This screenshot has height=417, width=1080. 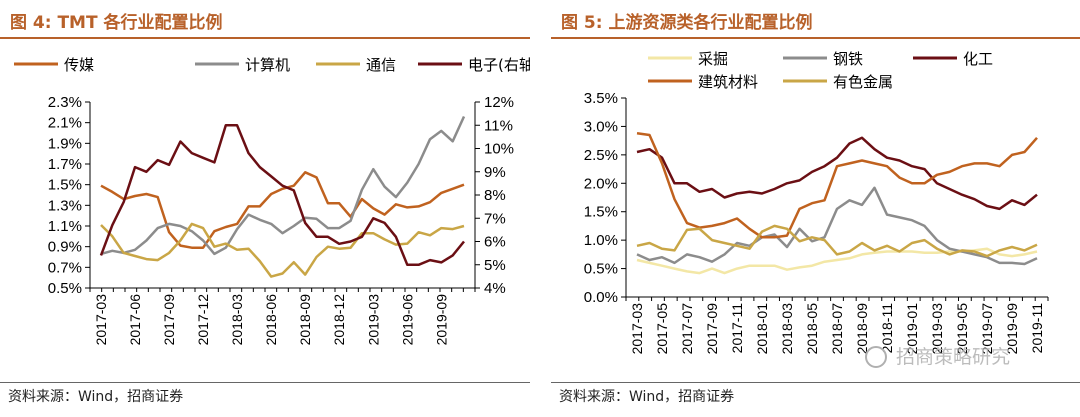 What do you see at coordinates (495, 242) in the screenshot?
I see `y-tick-label-right: 6%` at bounding box center [495, 242].